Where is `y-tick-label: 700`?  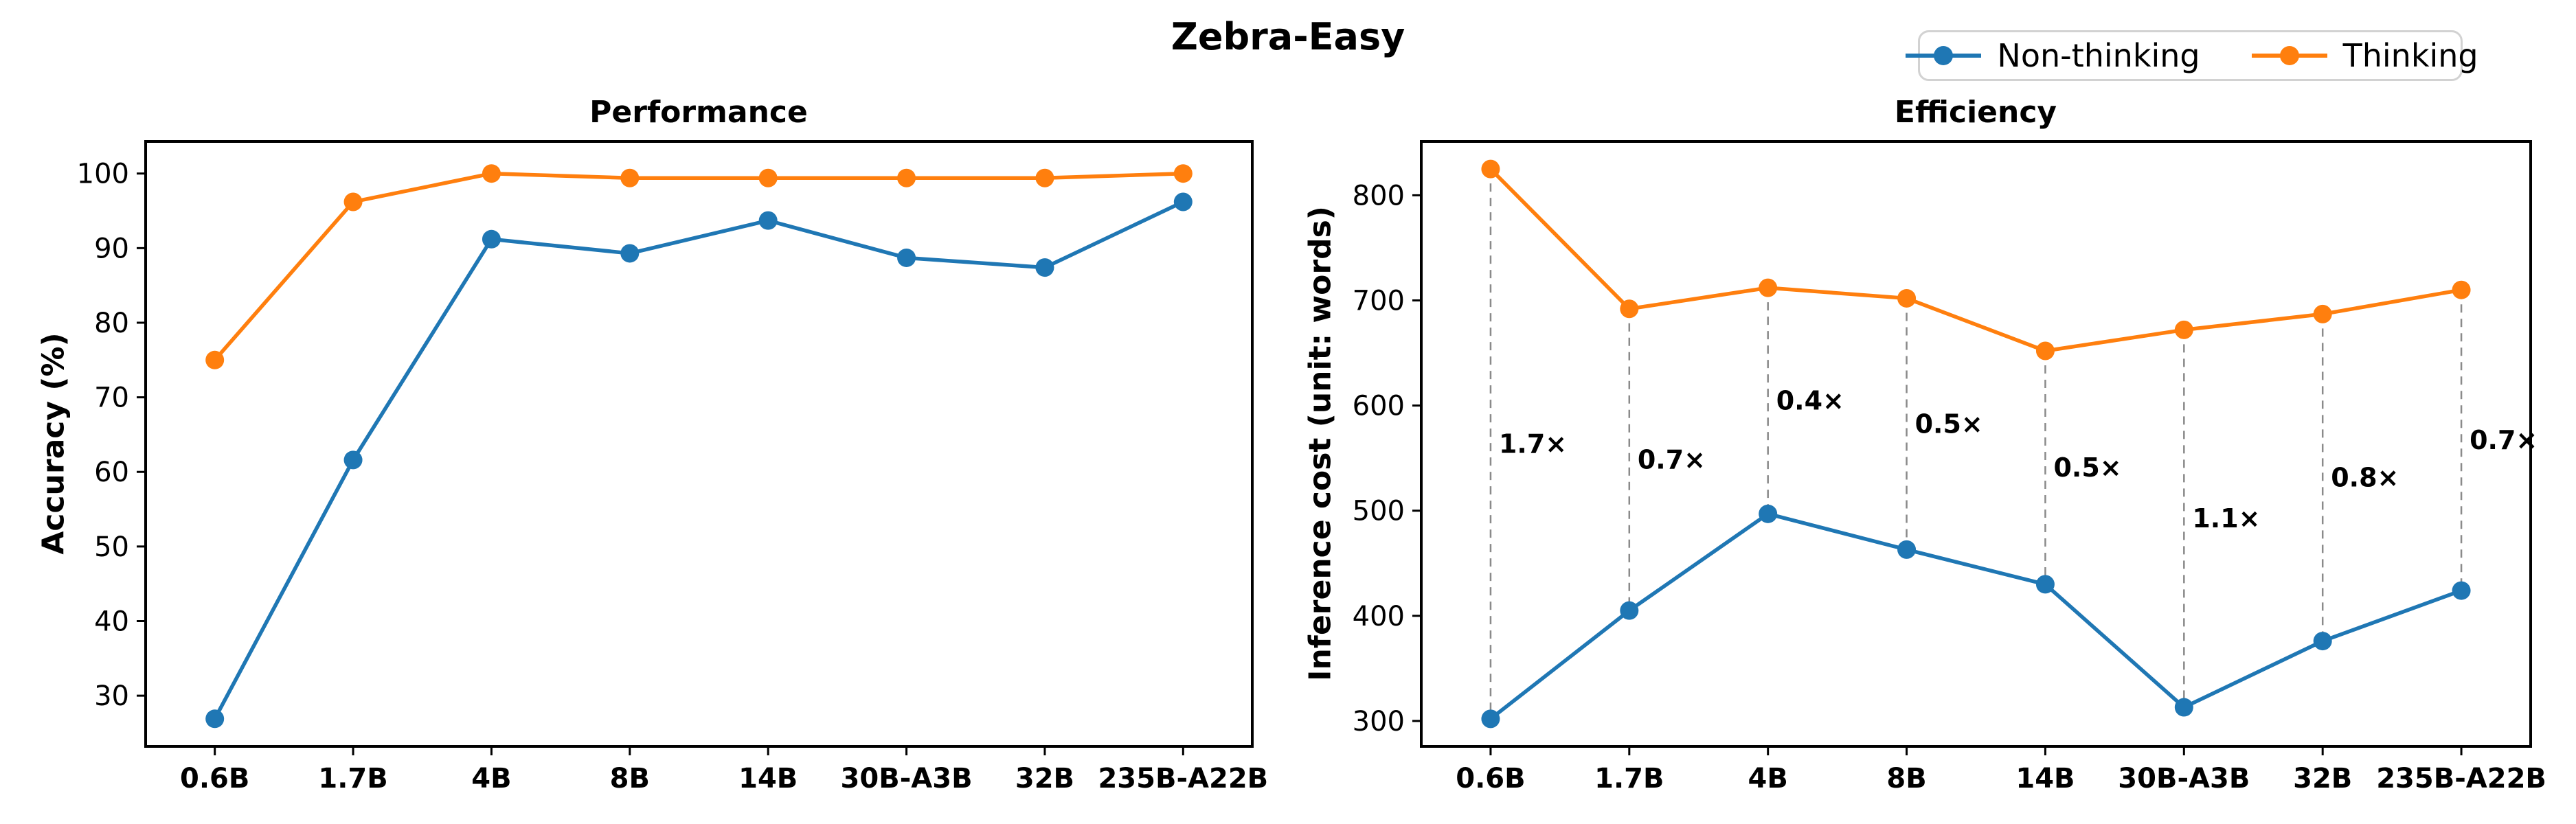 y-tick-label: 700 is located at coordinates (1379, 301).